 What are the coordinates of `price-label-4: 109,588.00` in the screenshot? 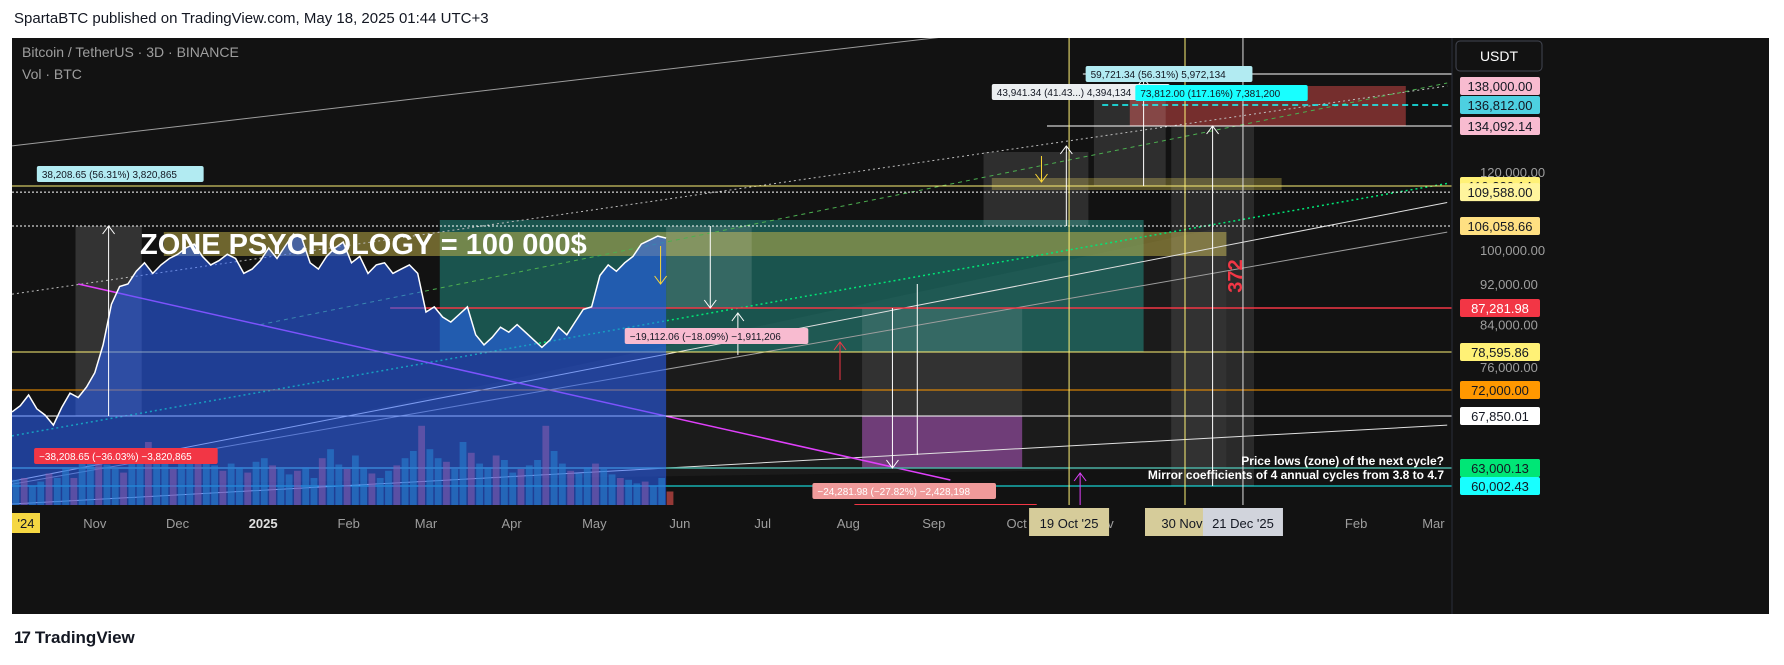 It's located at (1499, 192).